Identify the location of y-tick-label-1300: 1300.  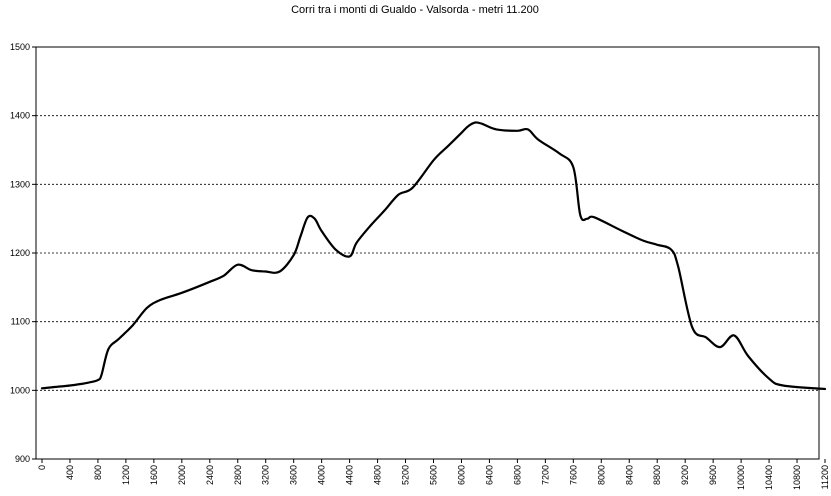
(20, 184).